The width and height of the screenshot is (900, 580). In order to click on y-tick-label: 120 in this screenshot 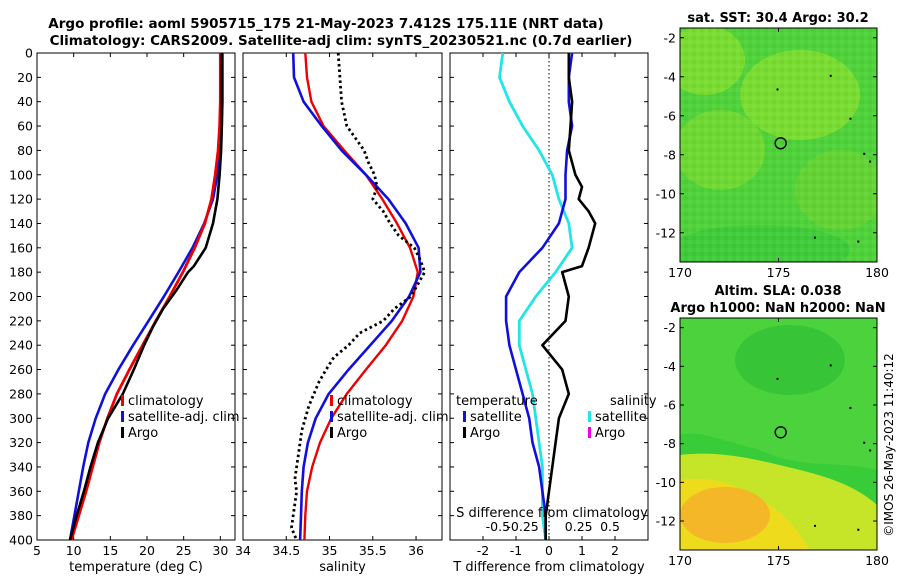, I will do `click(21, 199)`.